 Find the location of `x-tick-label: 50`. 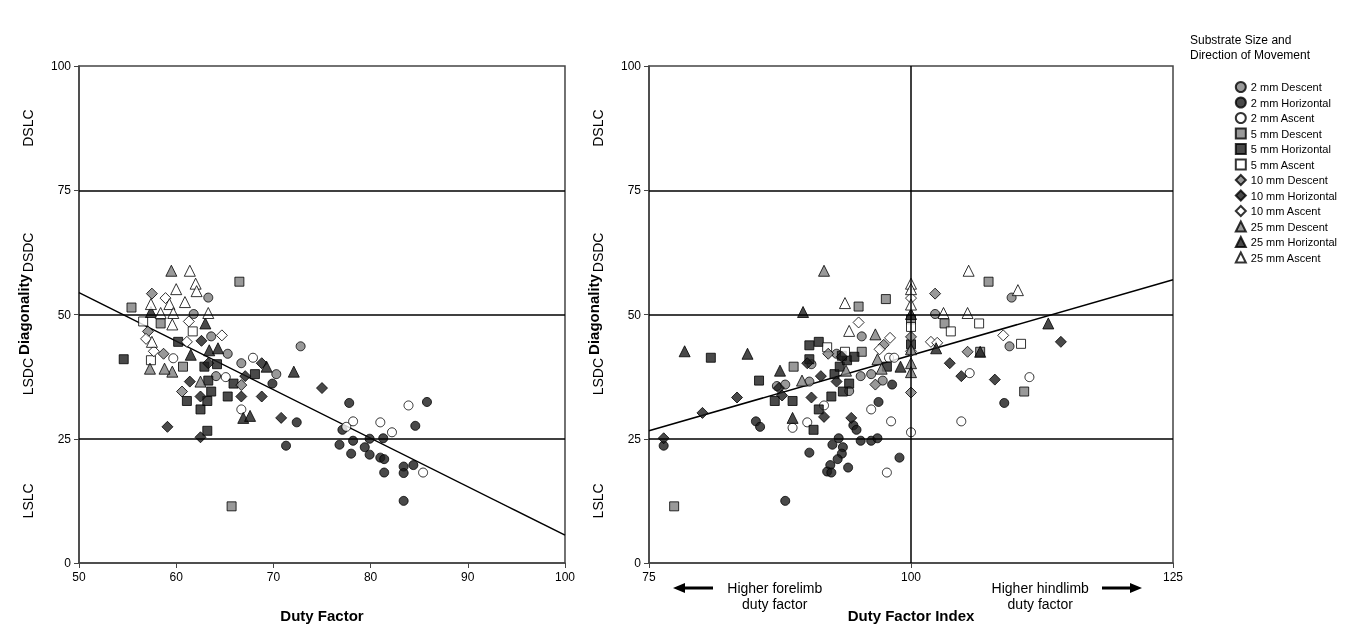

x-tick-label: 50 is located at coordinates (79, 577).